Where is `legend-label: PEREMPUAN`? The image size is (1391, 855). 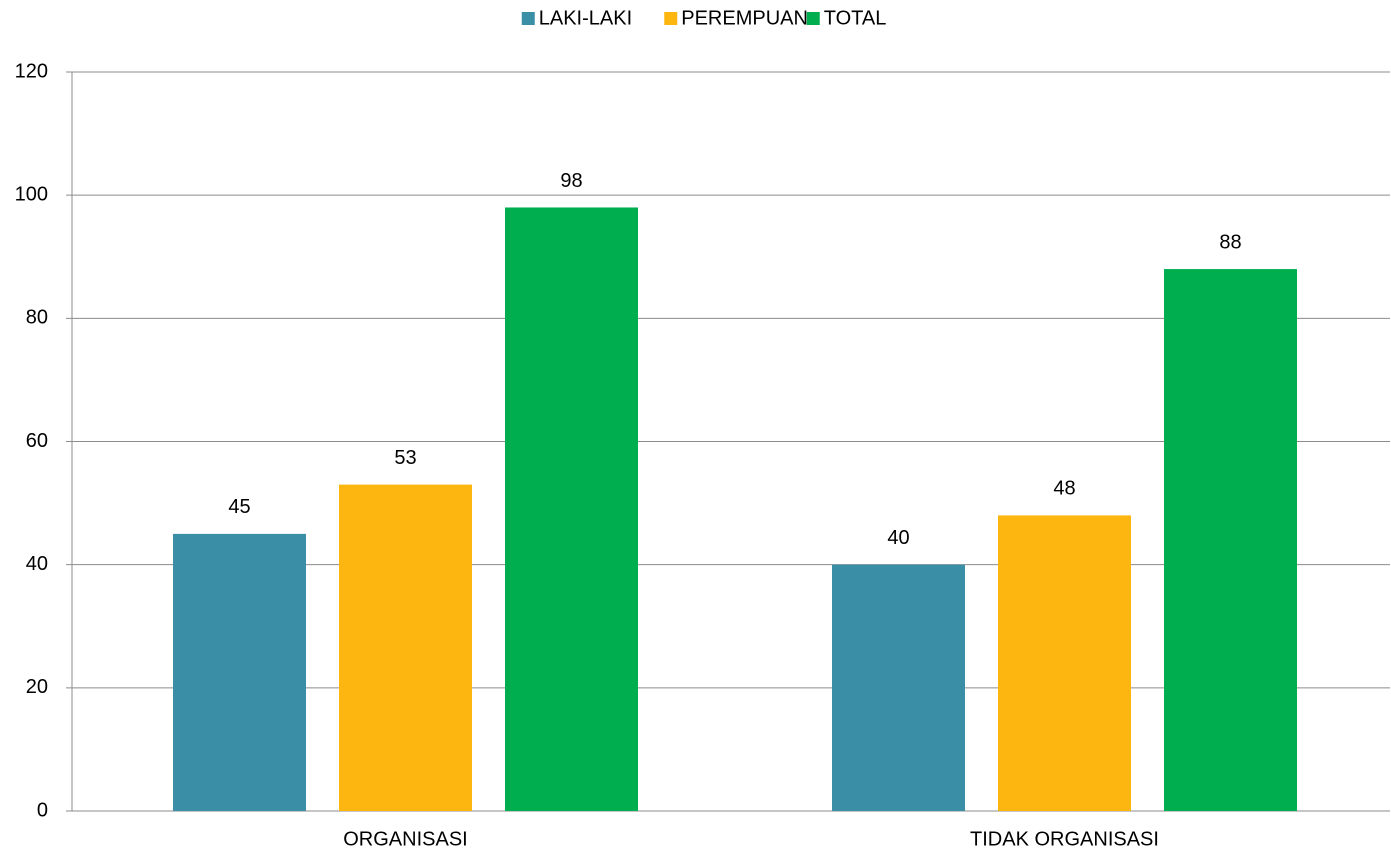
legend-label: PEREMPUAN is located at coordinates (744, 18).